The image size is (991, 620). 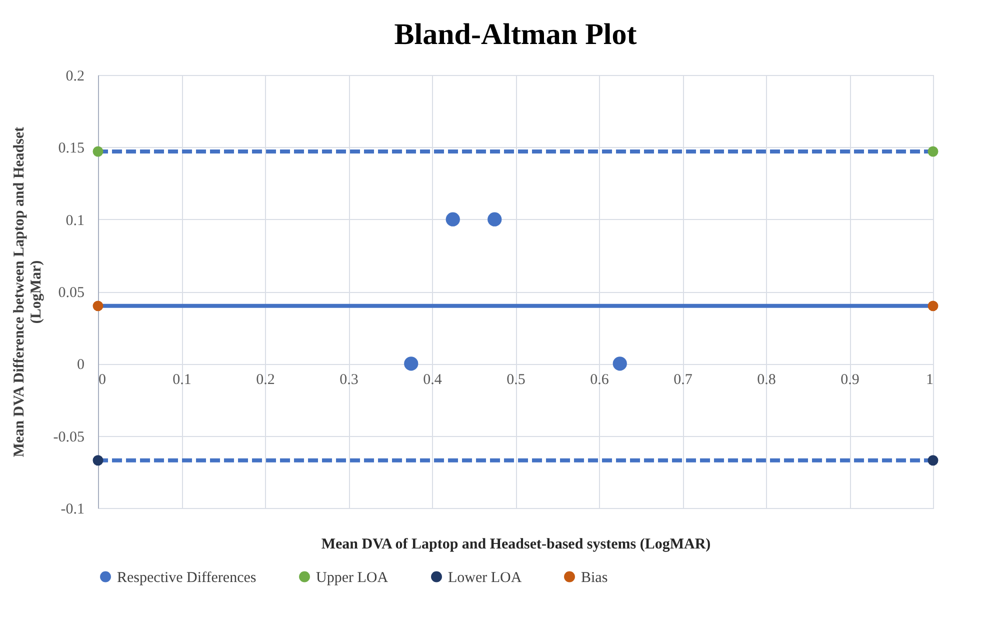 I want to click on y-tick-label: 0.1, so click(x=75, y=220).